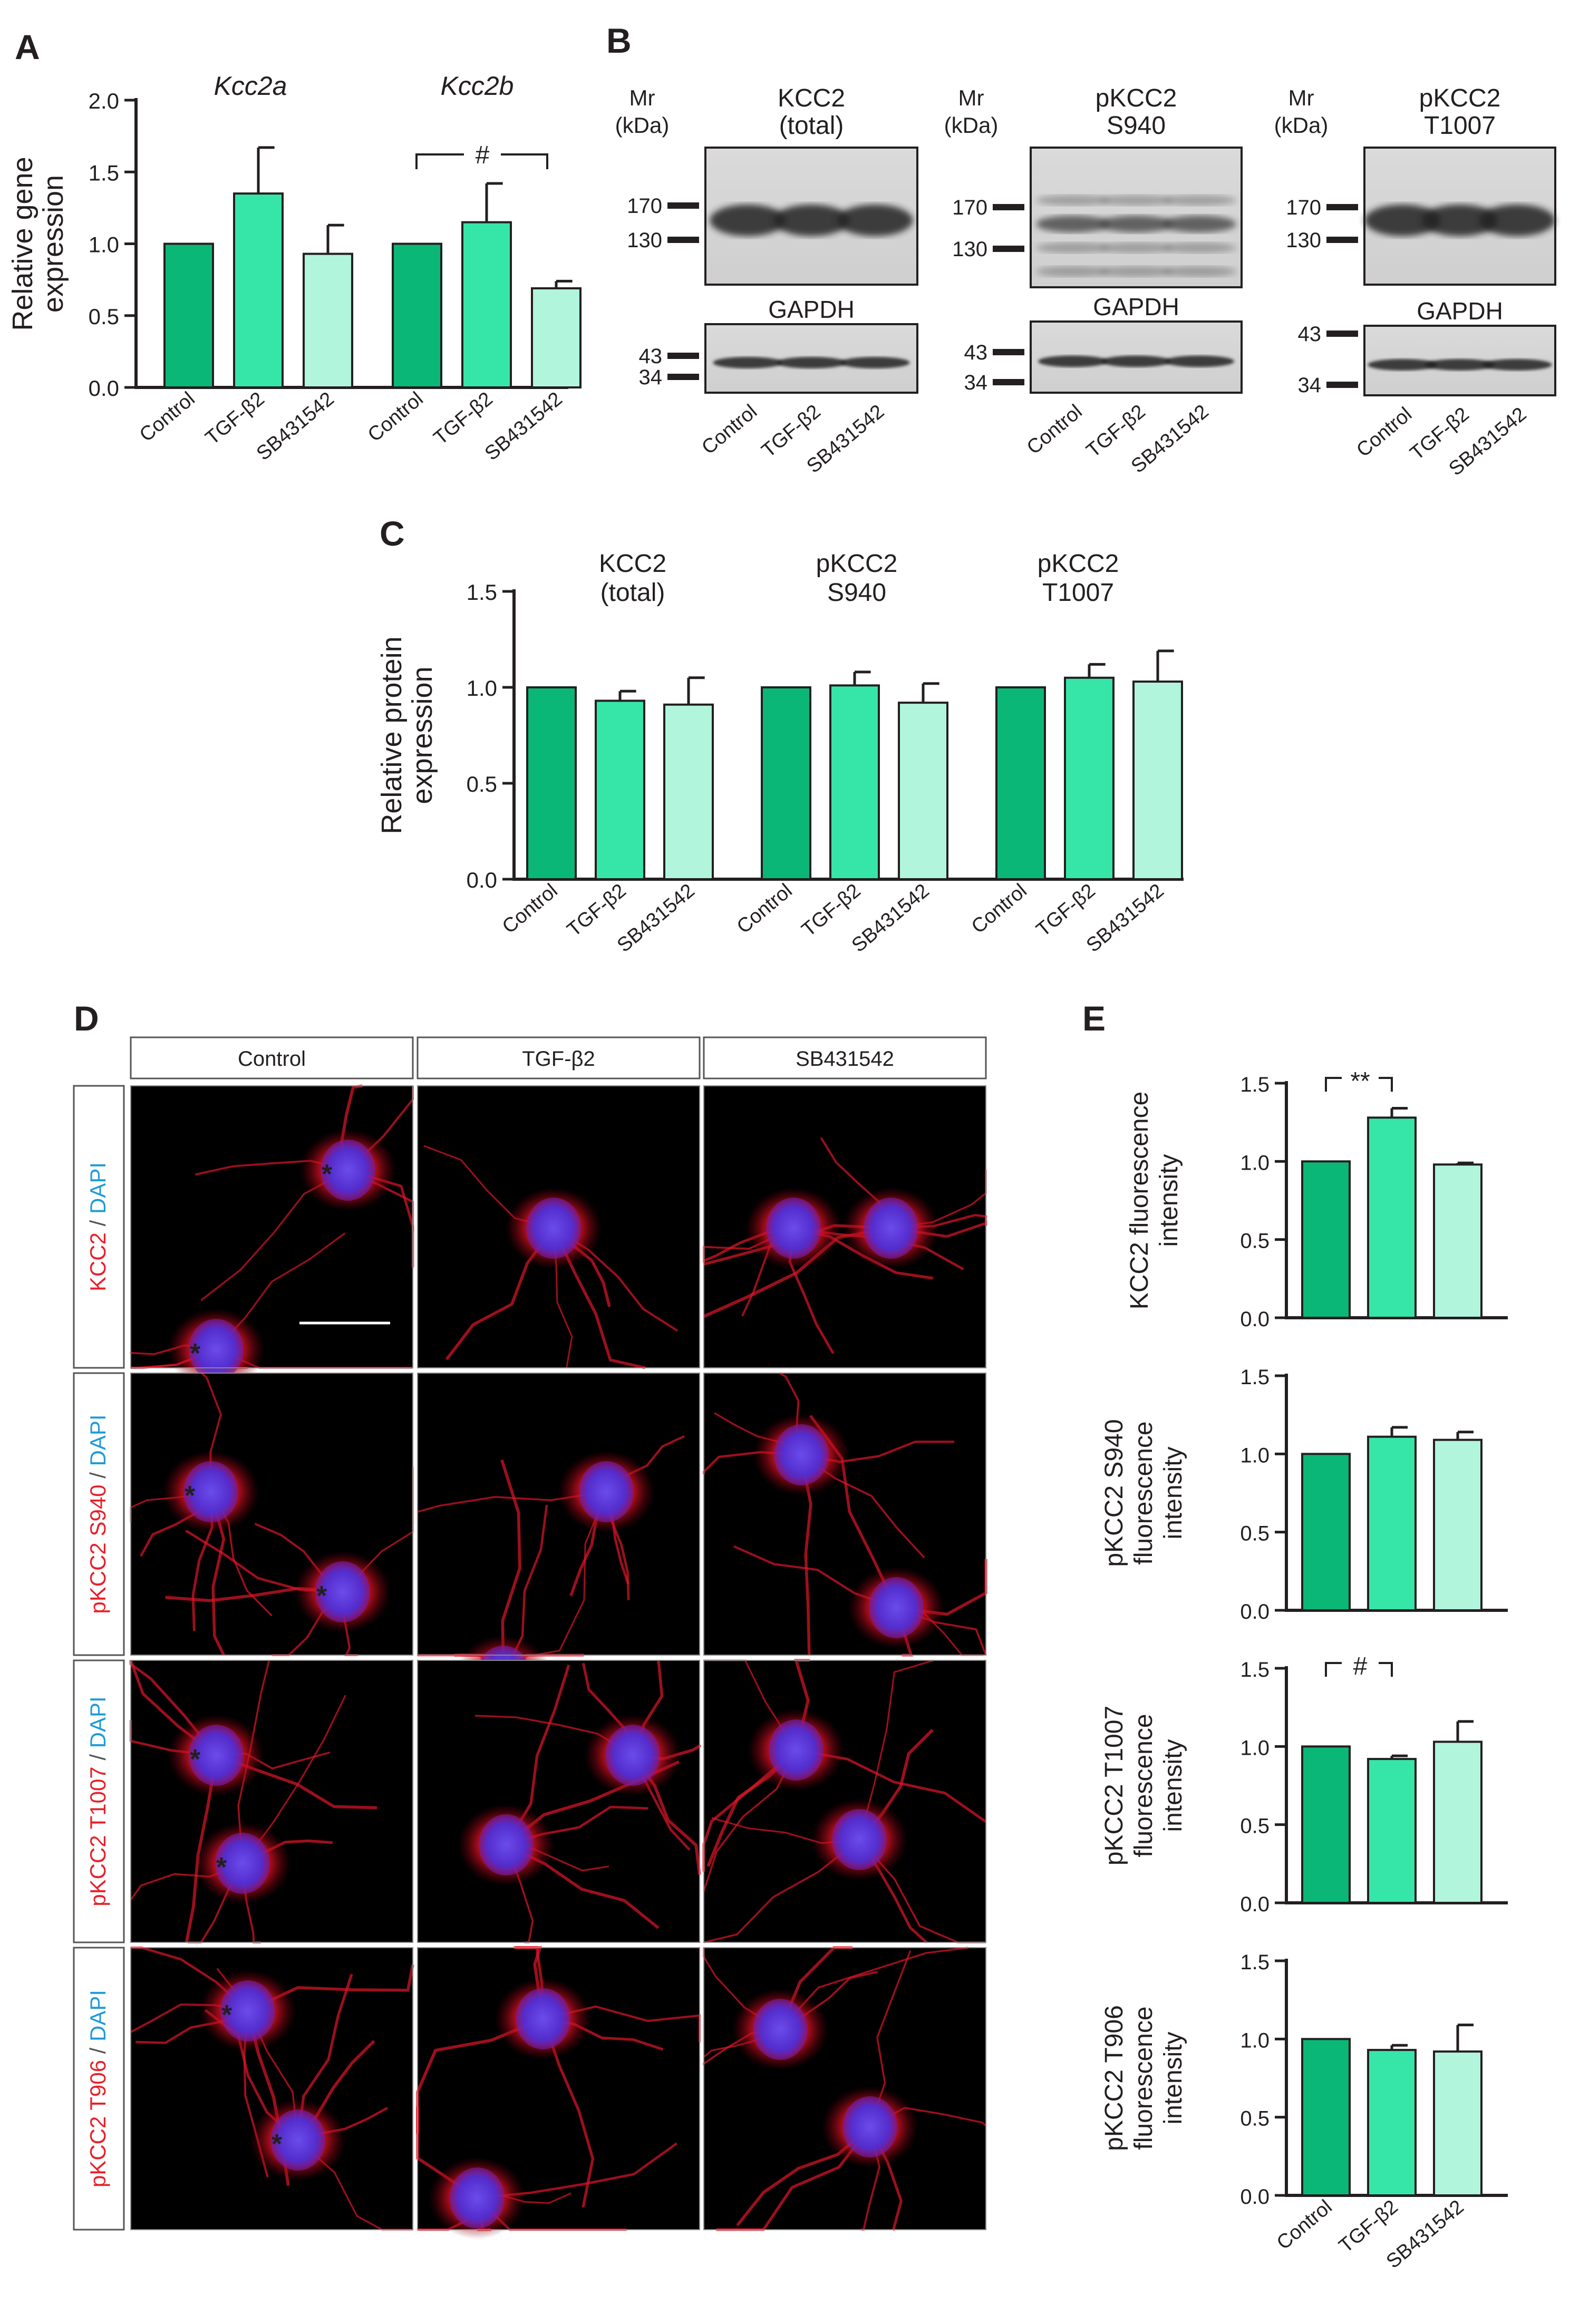 The width and height of the screenshot is (1589, 2324). I want to click on stain-name: DAPI, so click(97, 1188).